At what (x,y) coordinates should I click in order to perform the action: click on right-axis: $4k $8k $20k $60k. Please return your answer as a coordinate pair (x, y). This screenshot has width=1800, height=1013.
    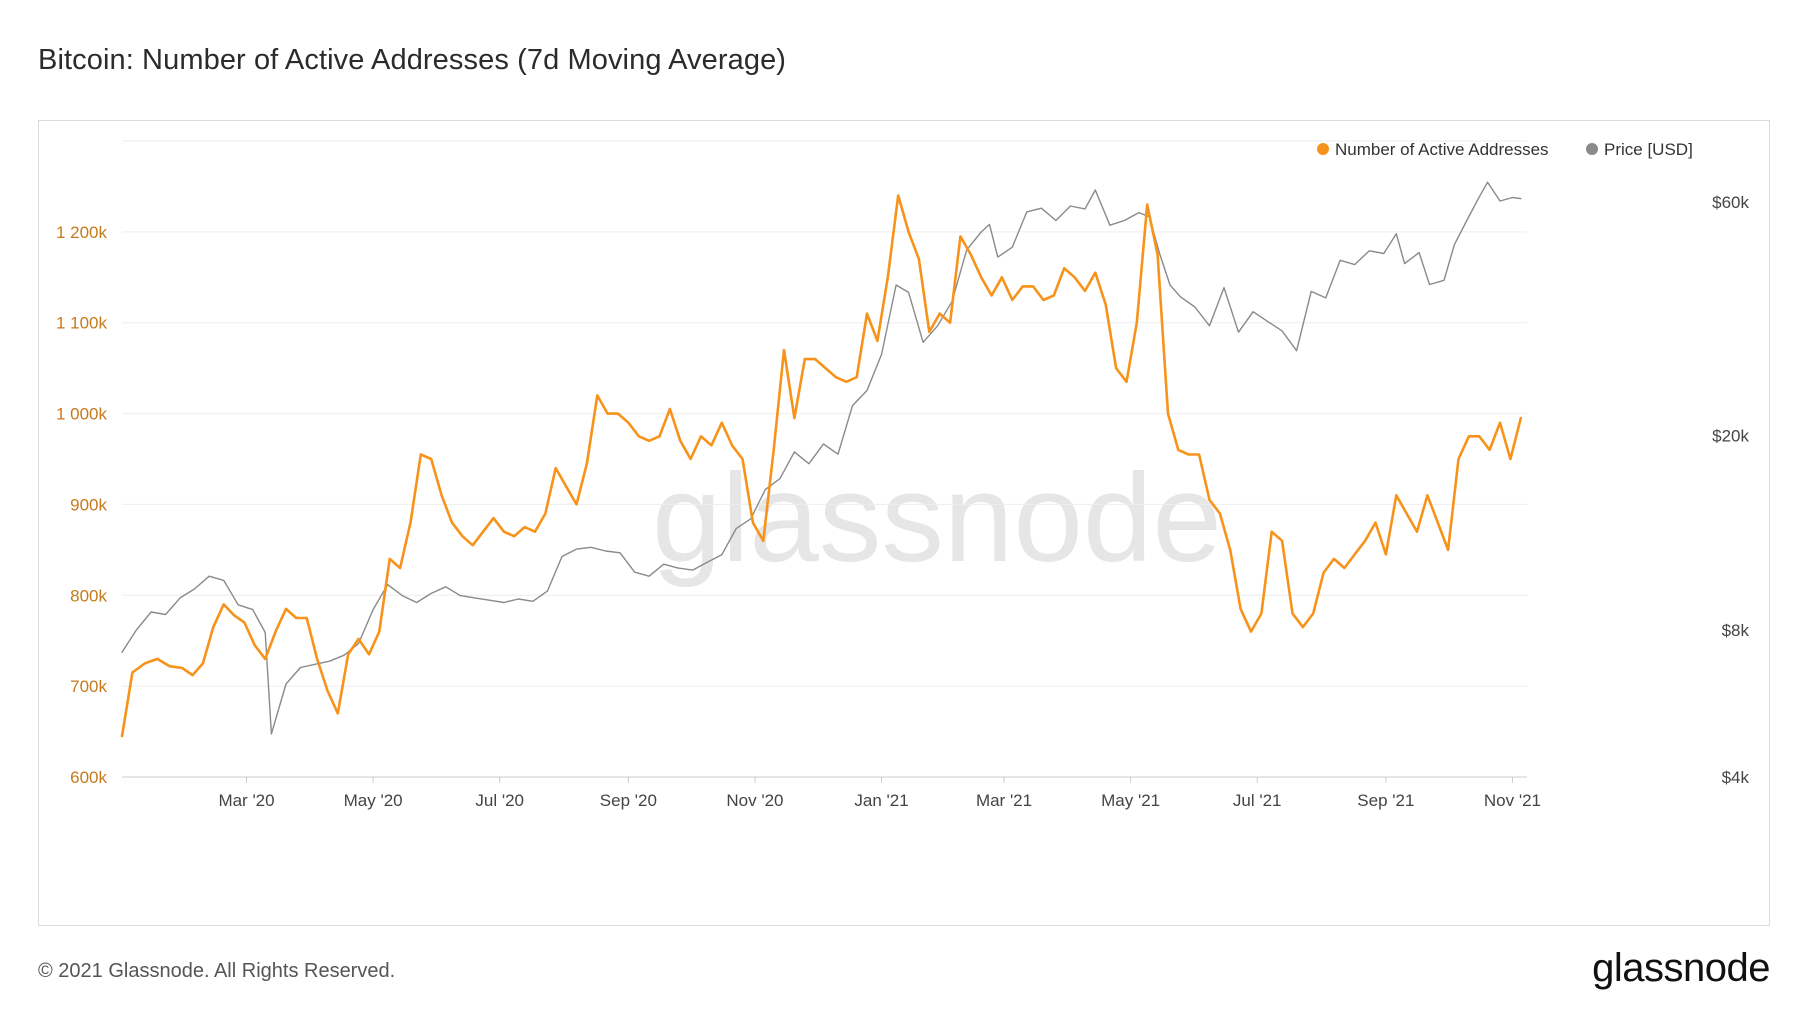
    Looking at the image, I should click on (1730, 490).